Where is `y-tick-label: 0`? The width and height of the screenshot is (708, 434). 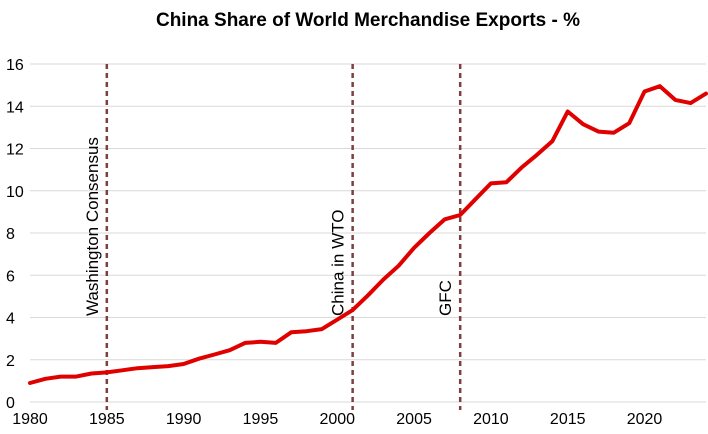
y-tick-label: 0 is located at coordinates (10, 403).